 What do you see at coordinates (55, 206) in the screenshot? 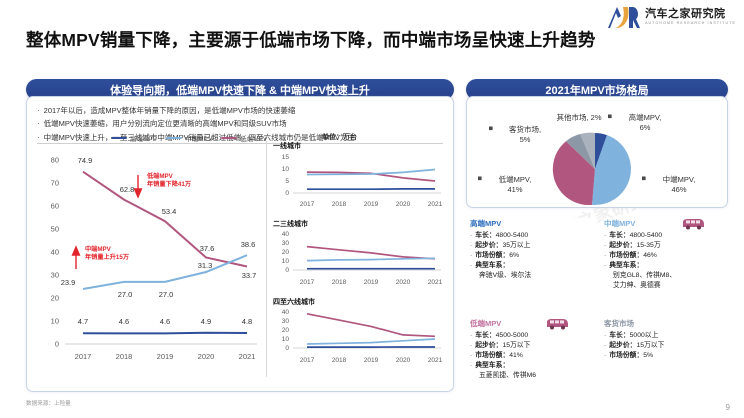
I see `svg-text: 60` at bounding box center [55, 206].